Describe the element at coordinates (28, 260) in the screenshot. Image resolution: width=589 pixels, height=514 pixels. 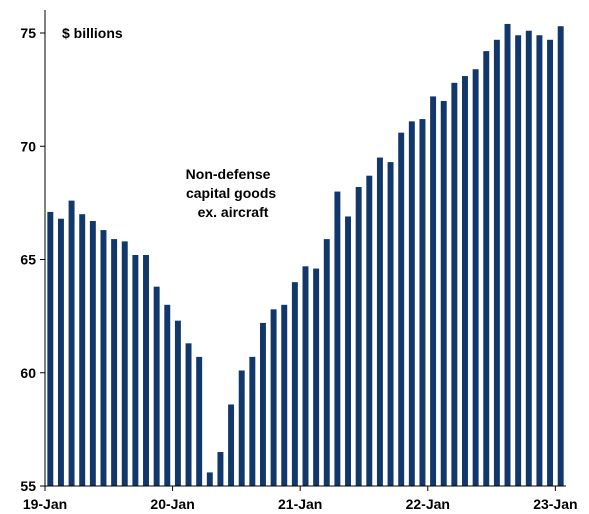
I see `y-tick-label: 65` at that location.